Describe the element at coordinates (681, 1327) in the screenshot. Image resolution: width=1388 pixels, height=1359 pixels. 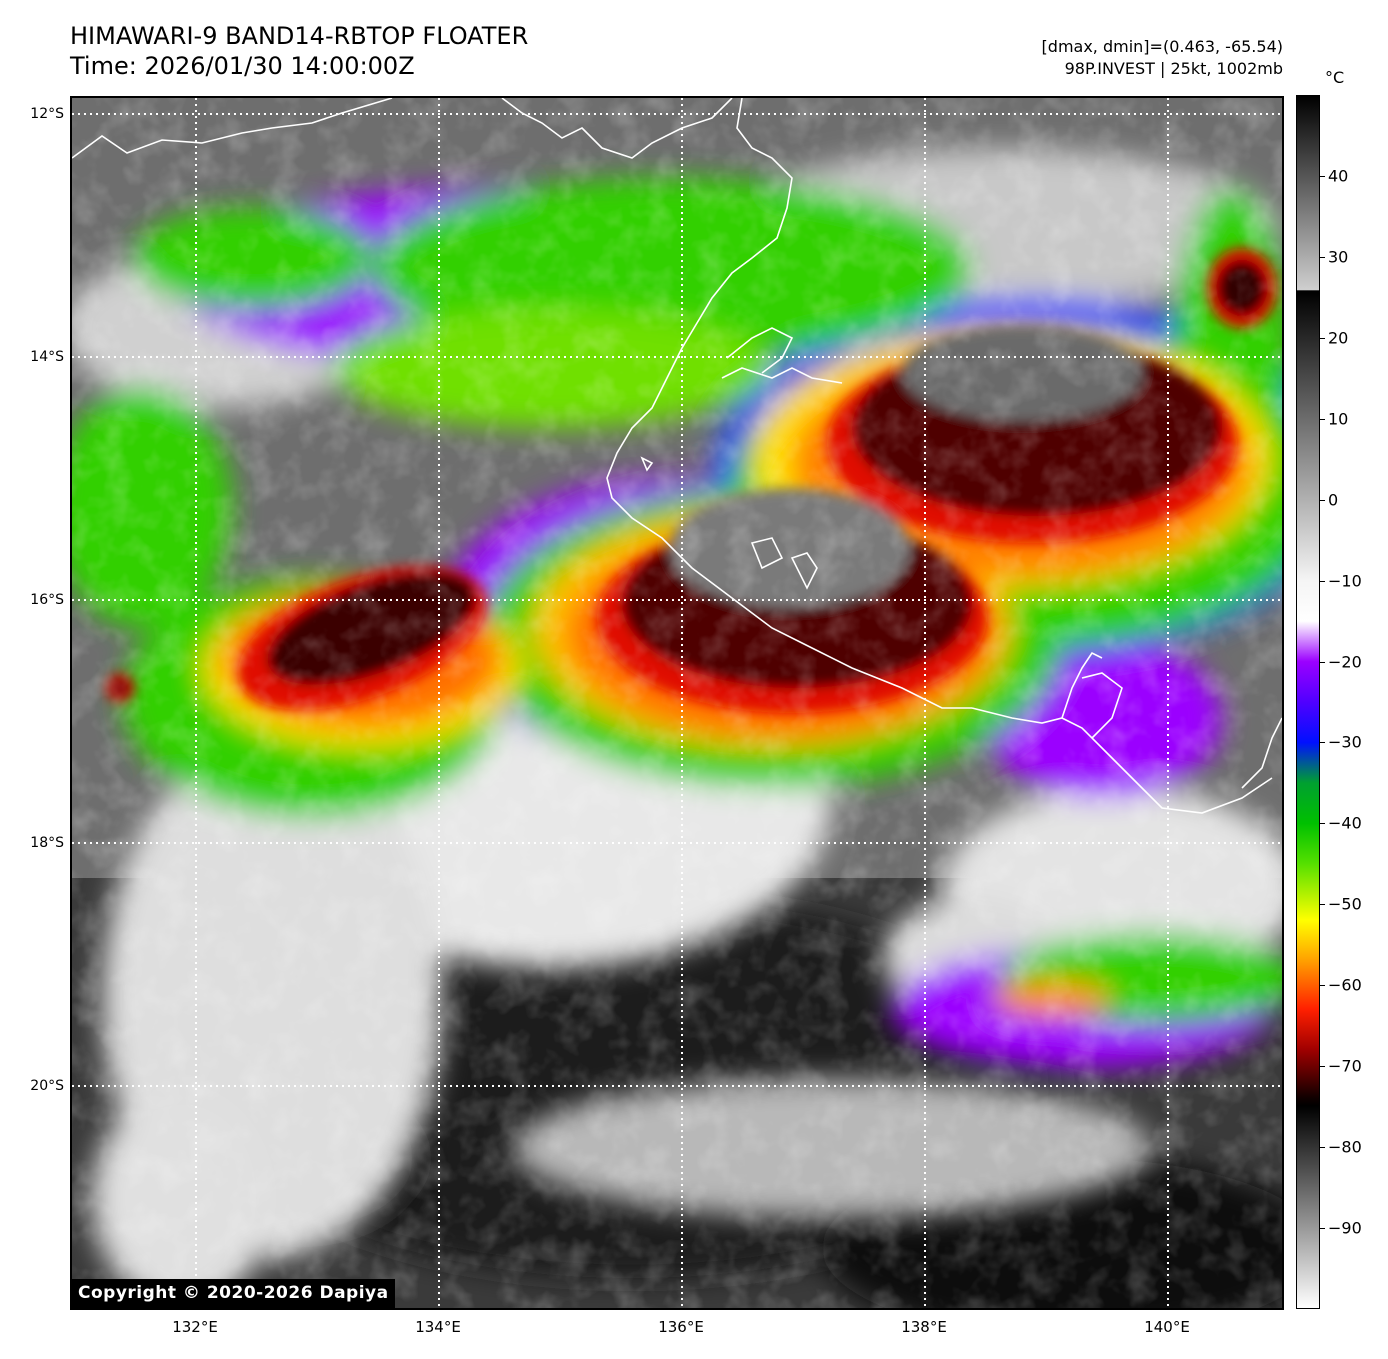
I see `lon-label-136e: 136°E` at that location.